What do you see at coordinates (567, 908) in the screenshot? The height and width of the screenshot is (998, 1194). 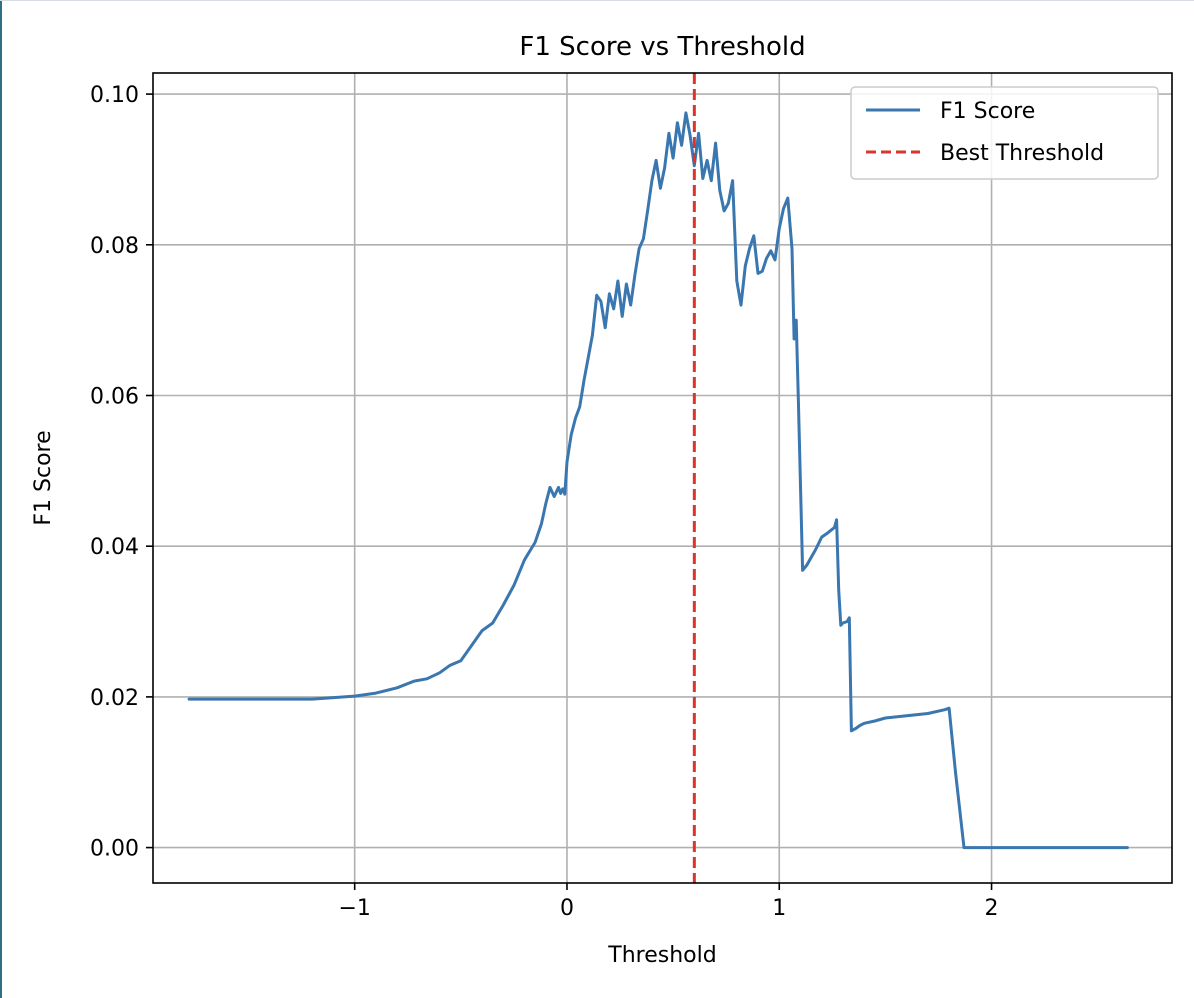 I see `x-tick-label: 0` at bounding box center [567, 908].